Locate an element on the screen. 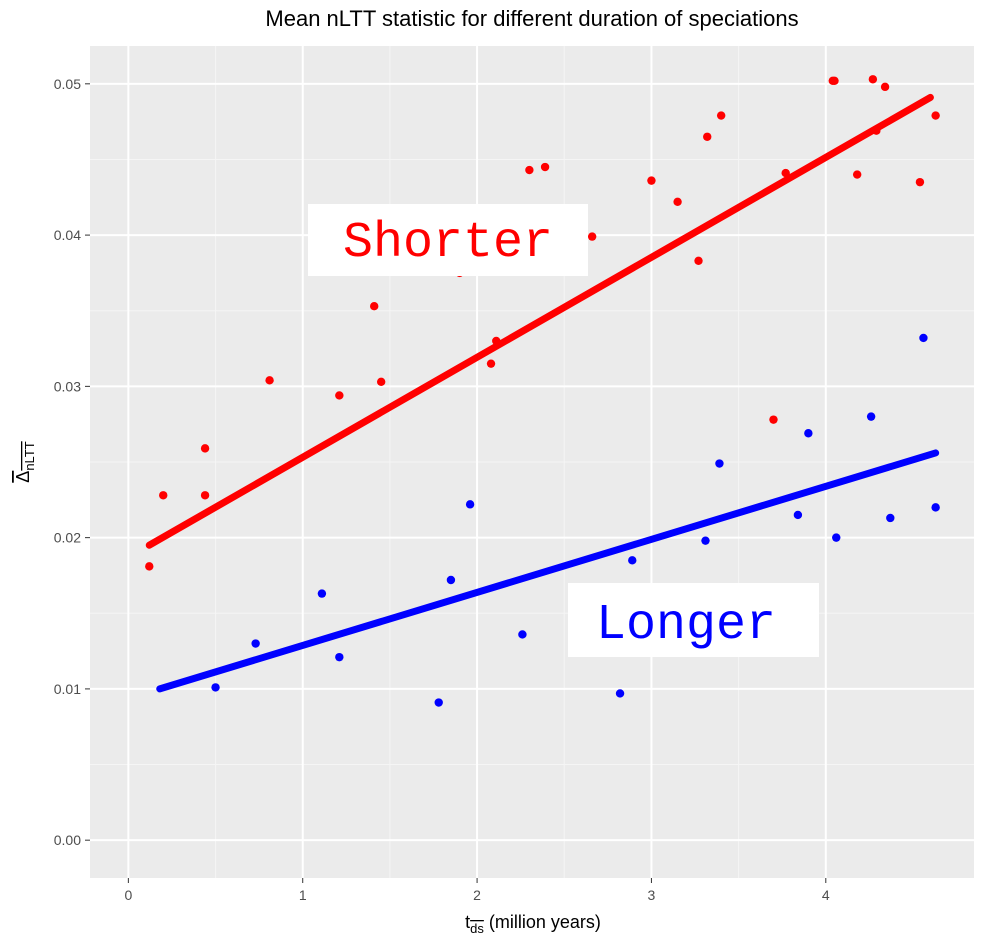 The height and width of the screenshot is (941, 982). y-tick-label: 0.05 is located at coordinates (67, 84).